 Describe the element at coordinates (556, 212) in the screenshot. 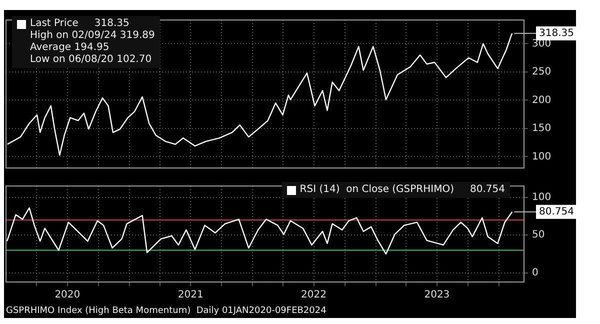

I see `text: 80.754` at that location.